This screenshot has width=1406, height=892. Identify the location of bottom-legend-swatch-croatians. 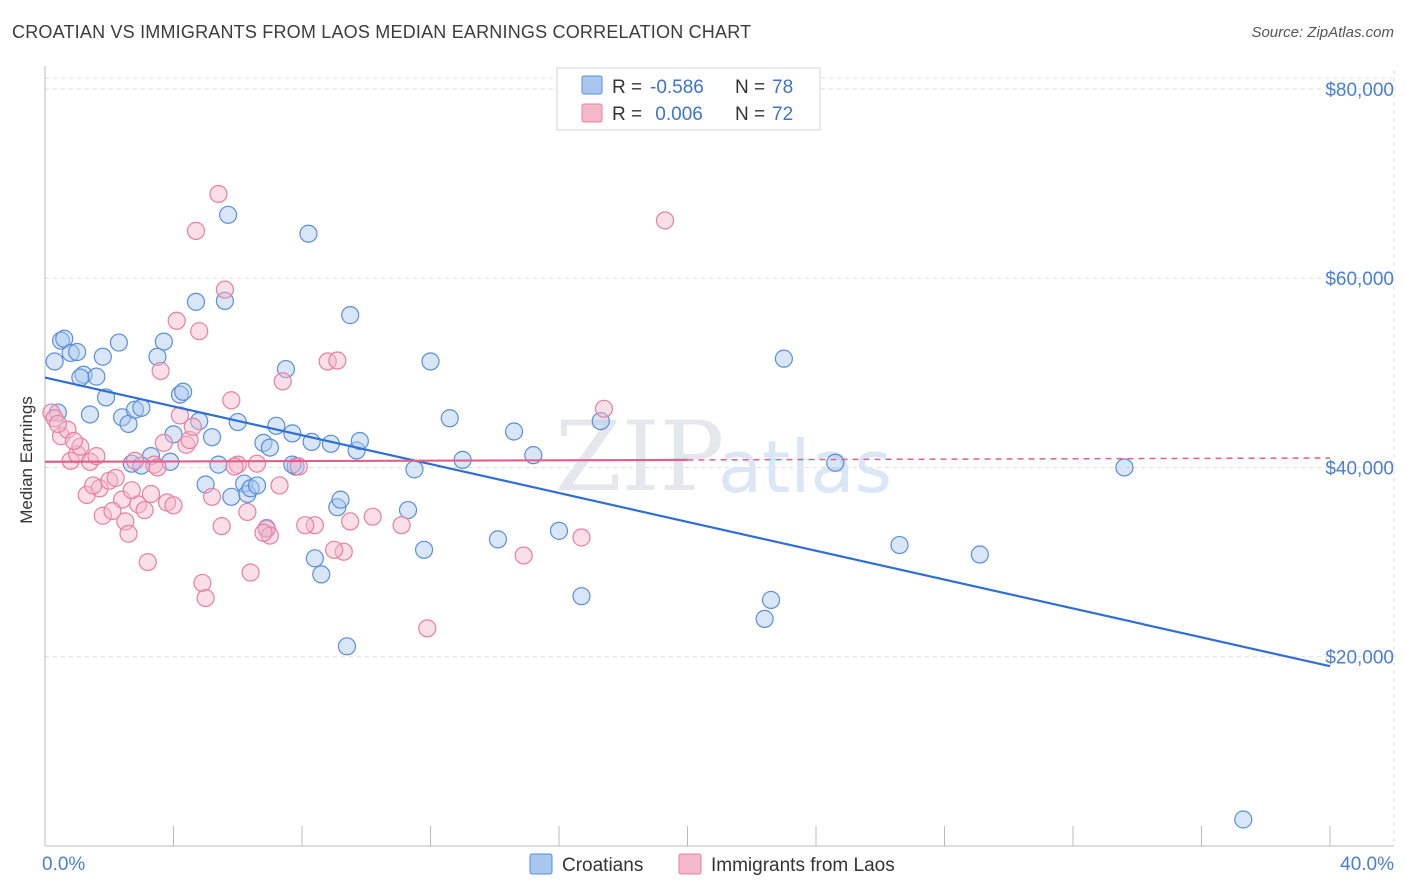
(541, 864).